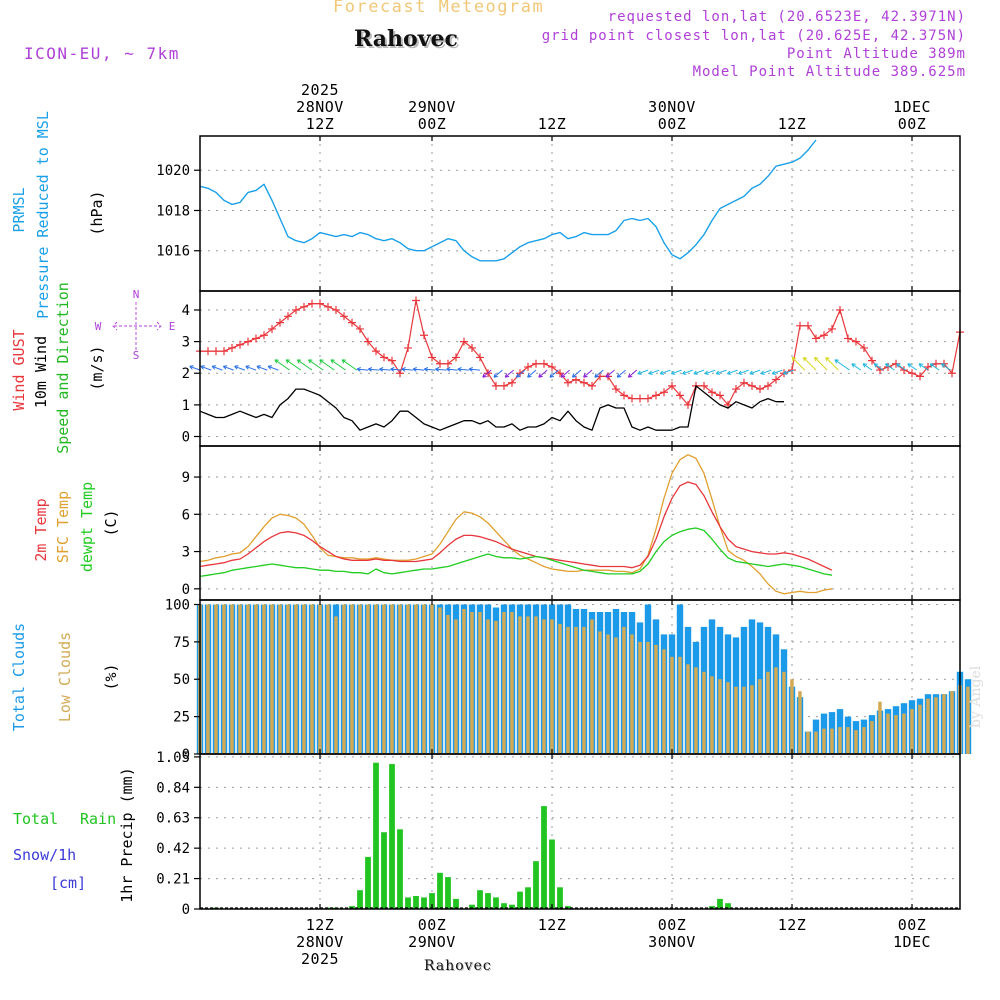  Describe the element at coordinates (111, 676) in the screenshot. I see `clouds-unit-label: (%)` at that location.